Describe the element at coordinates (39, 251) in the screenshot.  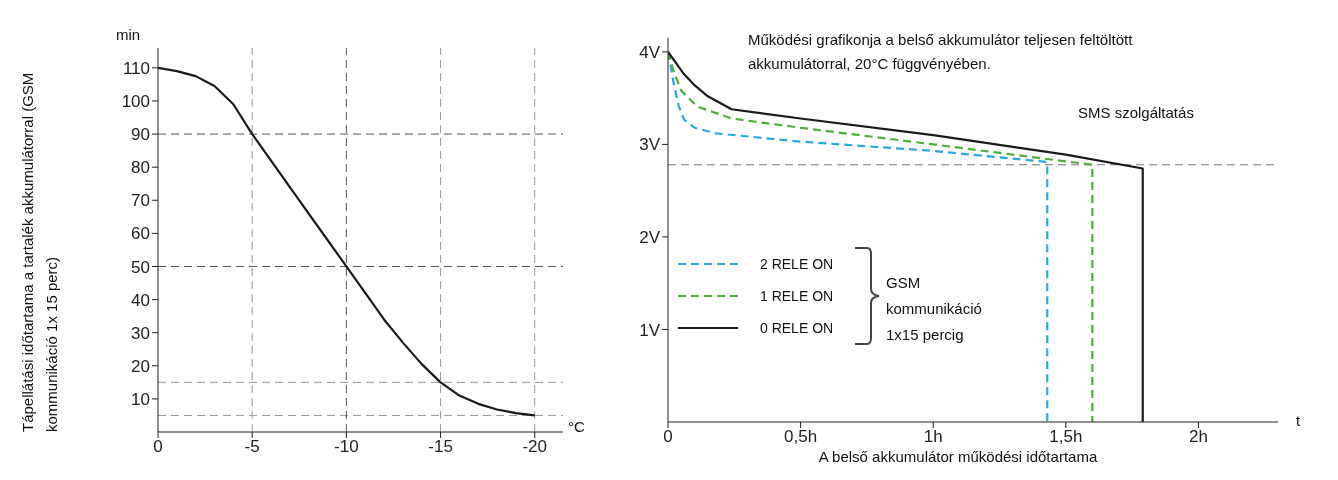
I see `y-axis-title: Tápellátási időtartama a tartalék akkumulátorral (GSM kommunikáció 1x 15 perc)` at that location.